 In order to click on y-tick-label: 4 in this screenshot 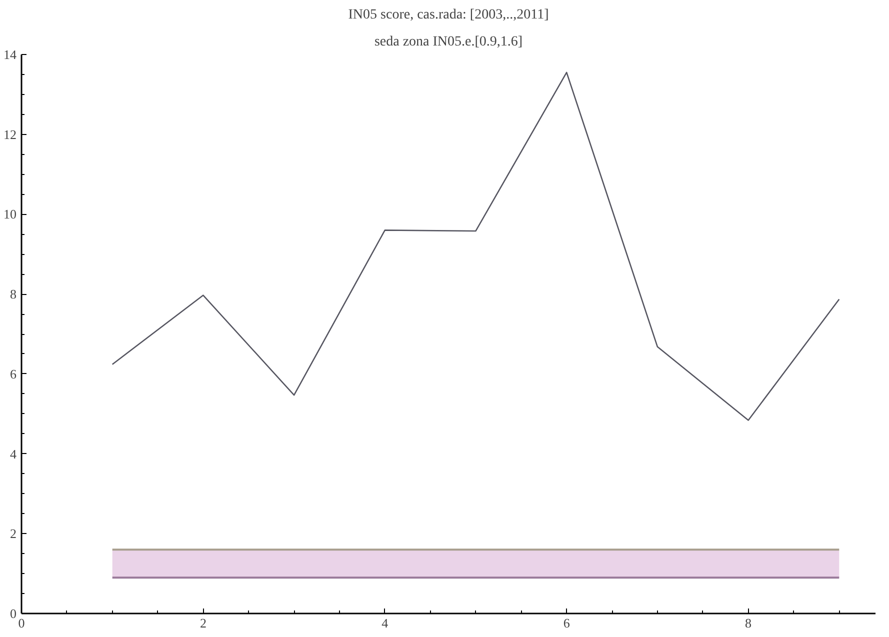, I will do `click(13, 454)`.